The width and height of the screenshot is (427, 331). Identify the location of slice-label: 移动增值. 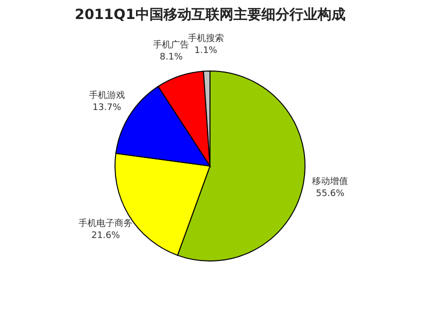
(330, 182).